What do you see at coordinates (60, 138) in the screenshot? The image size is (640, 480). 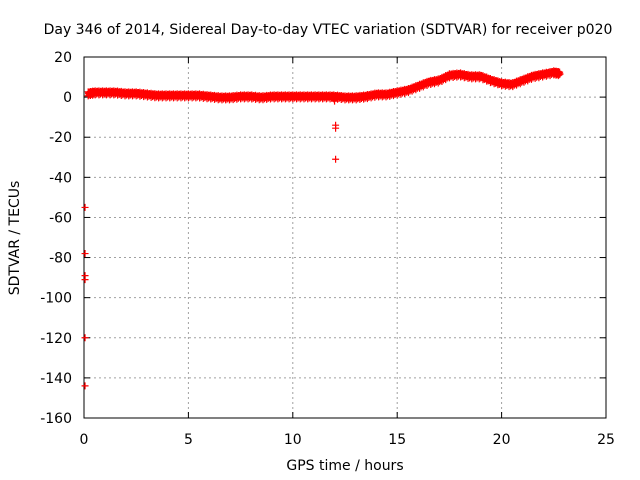 I see `y-tick-label: -20` at bounding box center [60, 138].